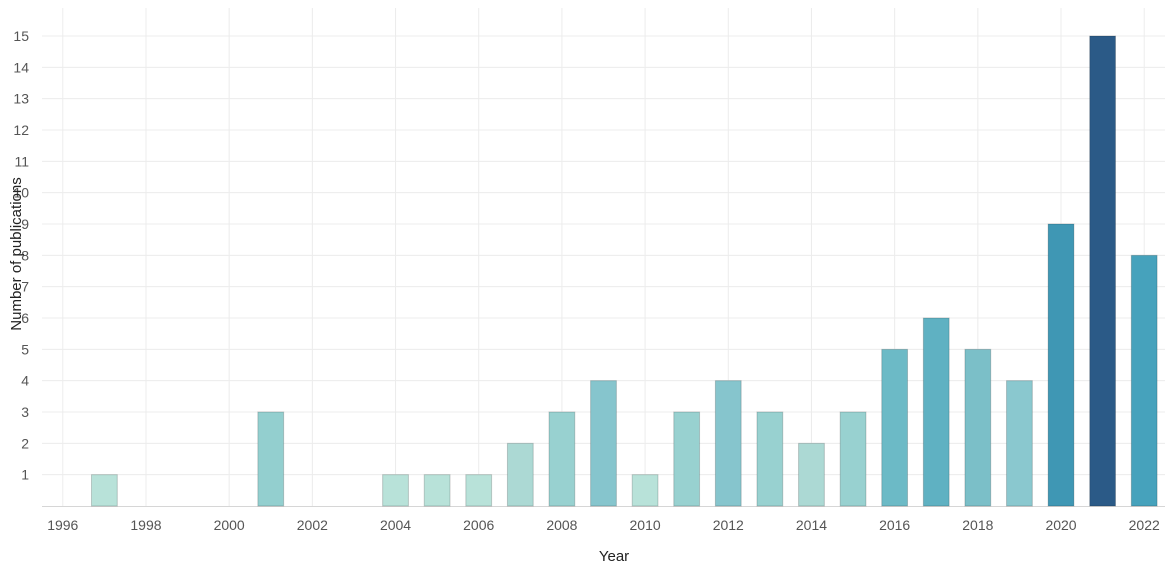 The width and height of the screenshot is (1170, 568). What do you see at coordinates (25, 318) in the screenshot?
I see `y-tick-label: 6` at bounding box center [25, 318].